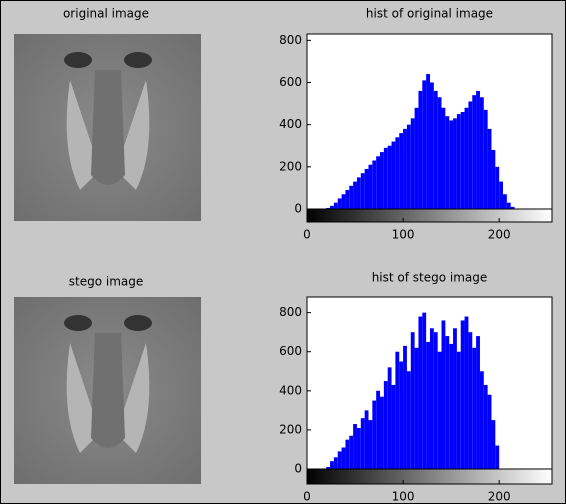  I want to click on y-tick-label: 800, so click(290, 312).